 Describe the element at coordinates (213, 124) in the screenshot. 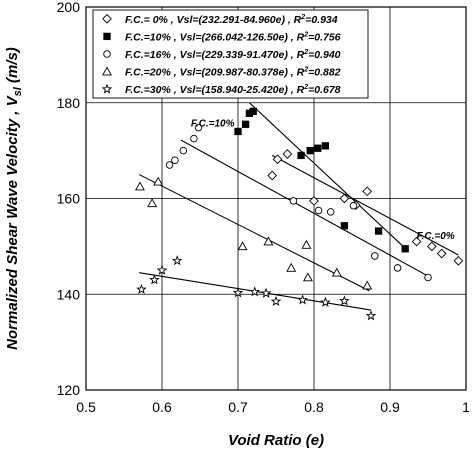

I see `annotation-label: F.C.=10%` at that location.